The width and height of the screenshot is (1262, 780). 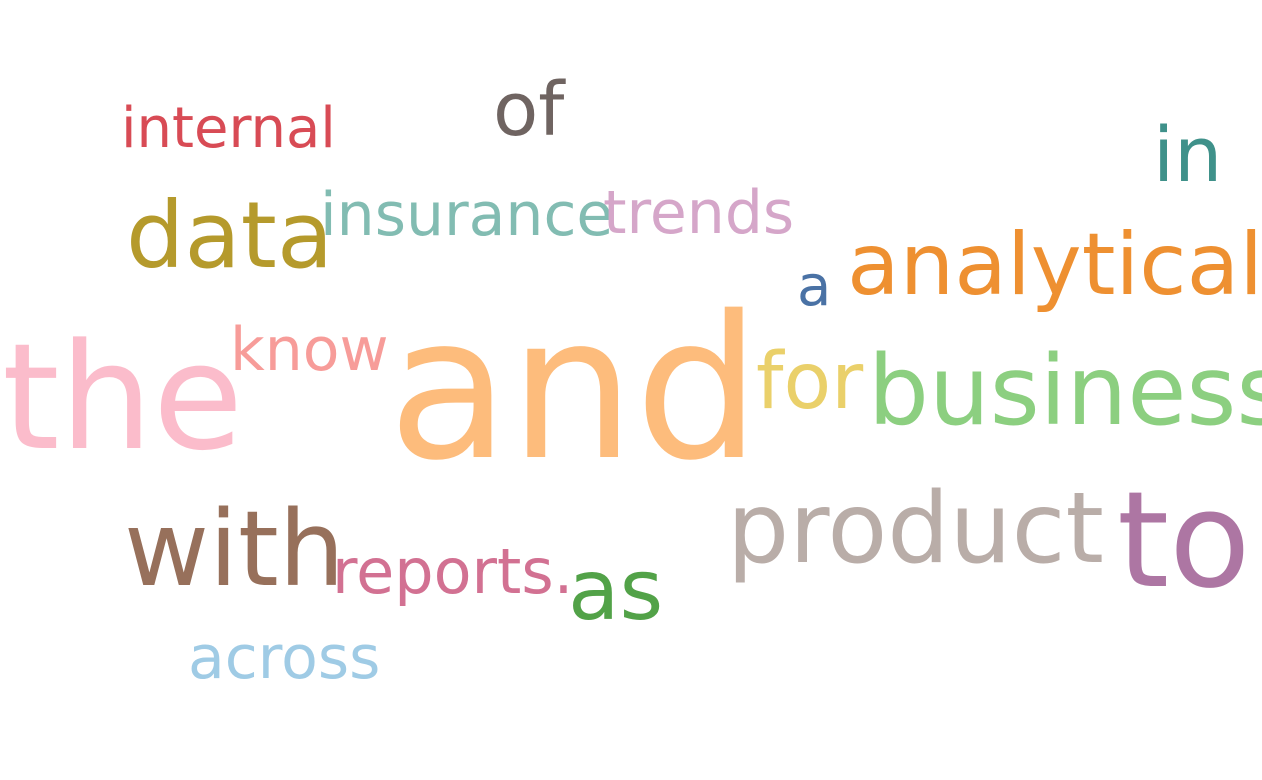 I want to click on word-in: in, so click(x=1188, y=154).